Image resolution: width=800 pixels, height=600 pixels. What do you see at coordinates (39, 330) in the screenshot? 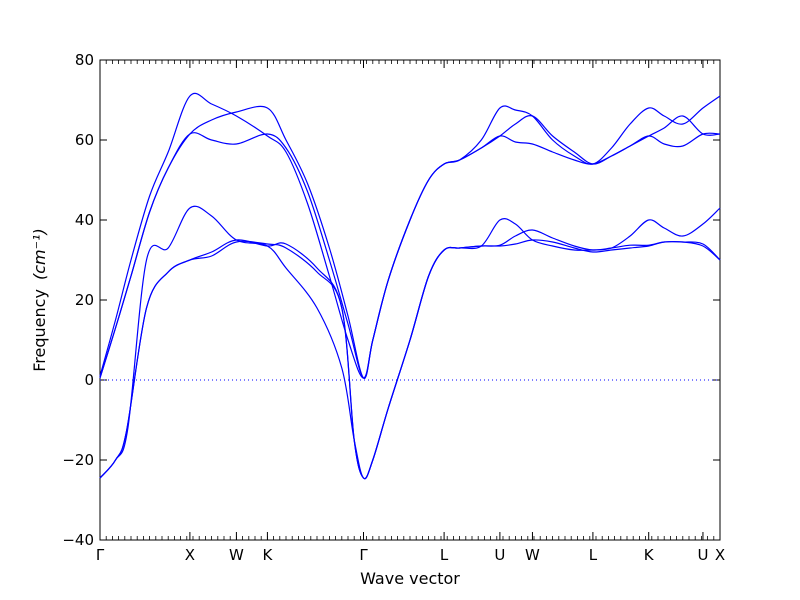
I see `y-axis-label-text: Frequency` at bounding box center [39, 330].